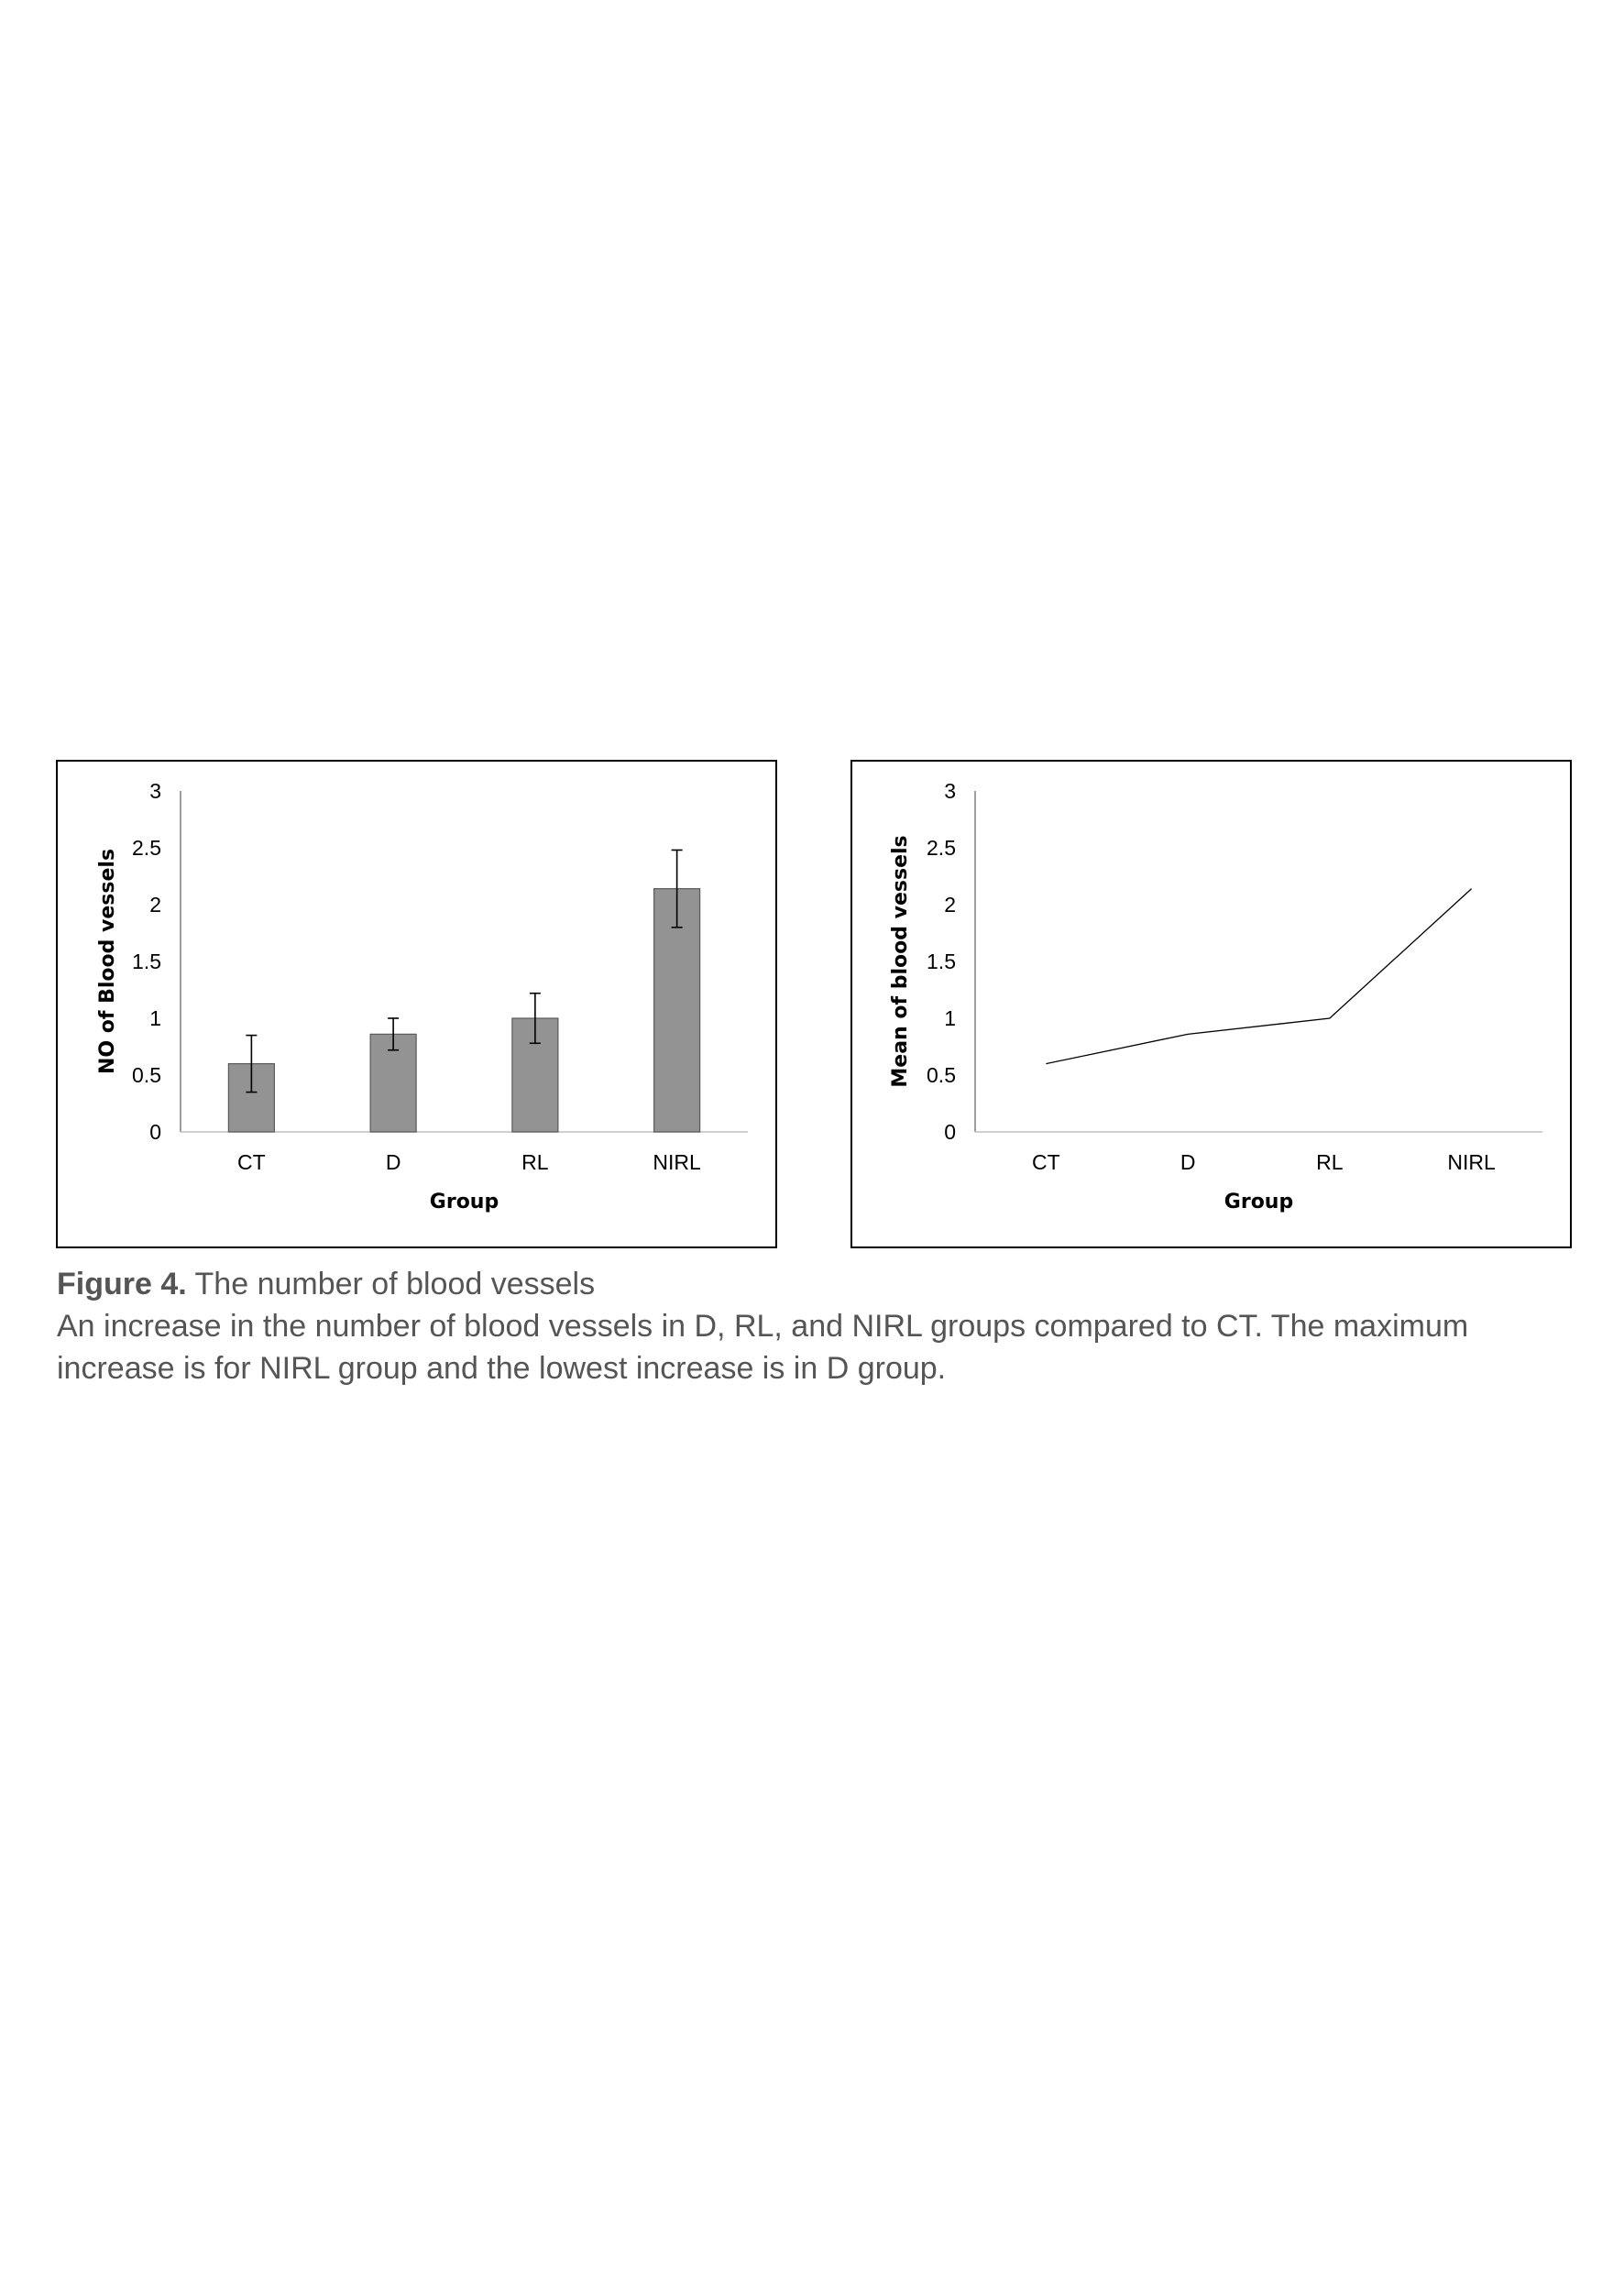  Describe the element at coordinates (677, 1010) in the screenshot. I see `bar-NIRL` at that location.